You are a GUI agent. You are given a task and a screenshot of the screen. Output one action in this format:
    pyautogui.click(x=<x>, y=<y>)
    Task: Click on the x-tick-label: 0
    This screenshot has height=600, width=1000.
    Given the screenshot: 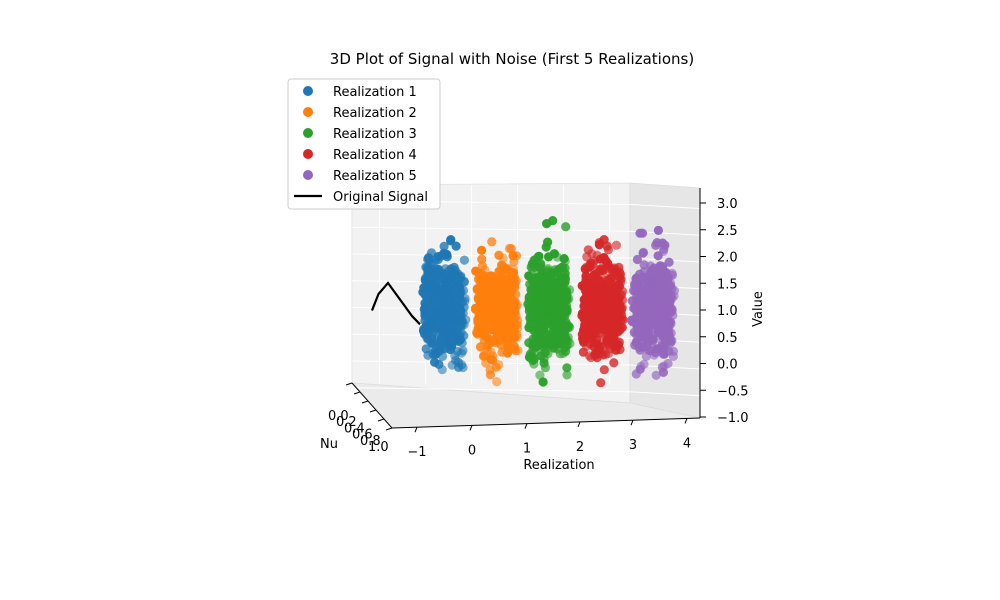 What is the action you would take?
    pyautogui.click(x=472, y=450)
    